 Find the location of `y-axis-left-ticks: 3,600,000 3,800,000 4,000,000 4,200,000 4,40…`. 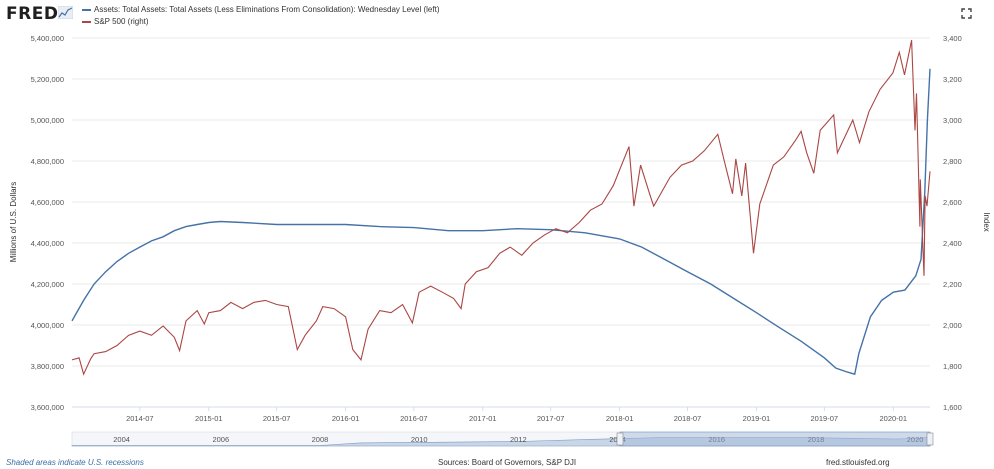

y-axis-left-ticks: 3,600,000 3,800,000 4,000,000 4,200,000 4,40… is located at coordinates (47, 223).